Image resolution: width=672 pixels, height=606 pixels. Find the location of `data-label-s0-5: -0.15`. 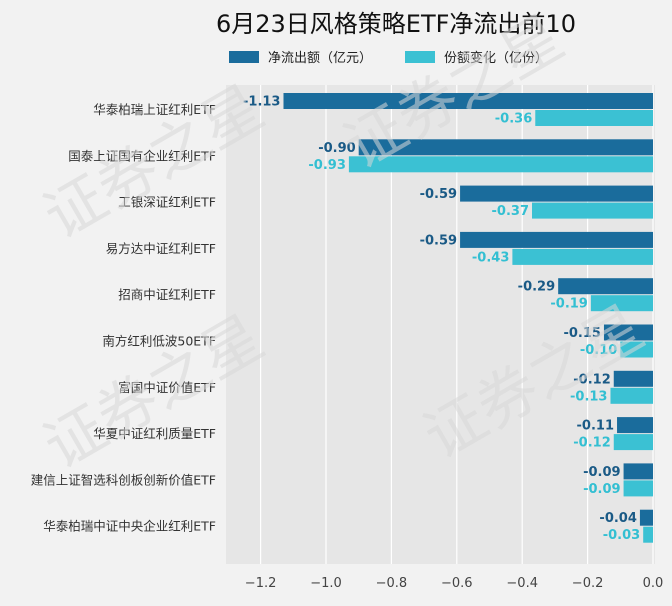

data-label-s0-5: -0.15 is located at coordinates (581, 333).